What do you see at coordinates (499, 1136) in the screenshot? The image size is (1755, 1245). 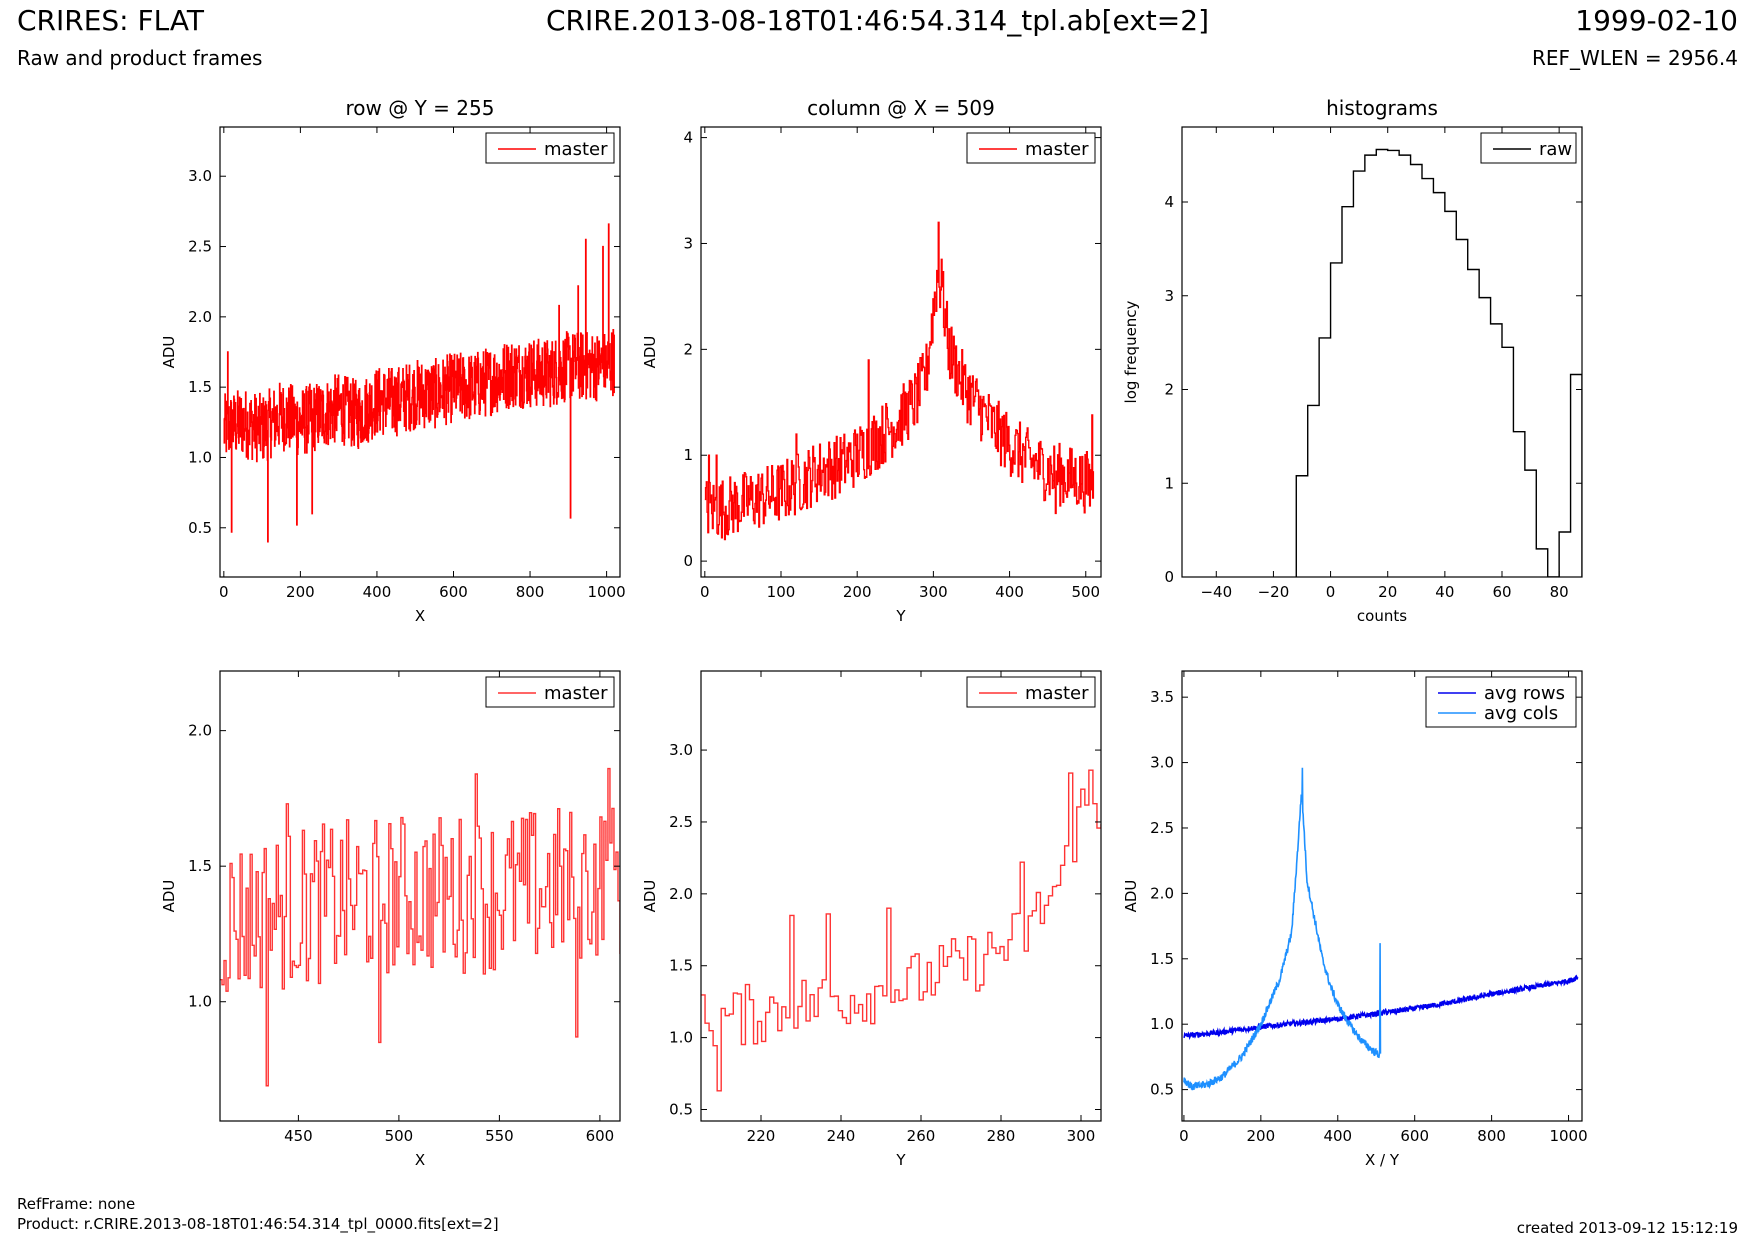 I see `x-tick-label: 550` at bounding box center [499, 1136].